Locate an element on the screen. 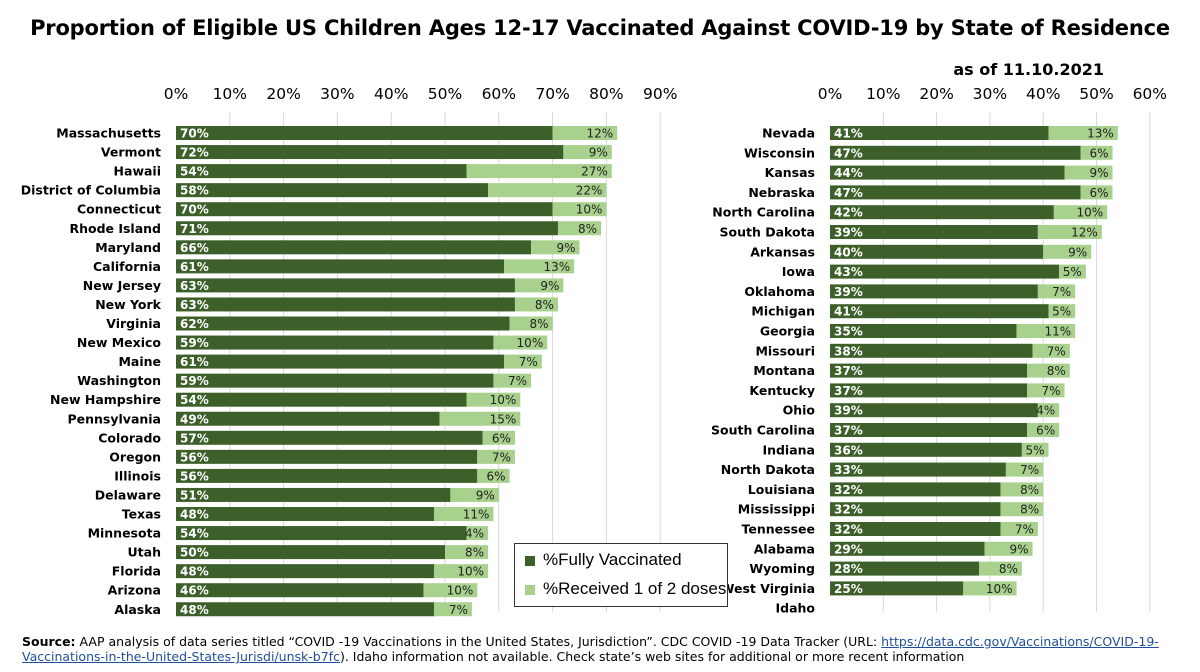 The width and height of the screenshot is (1200, 672). category-label: Idaho is located at coordinates (795, 608).